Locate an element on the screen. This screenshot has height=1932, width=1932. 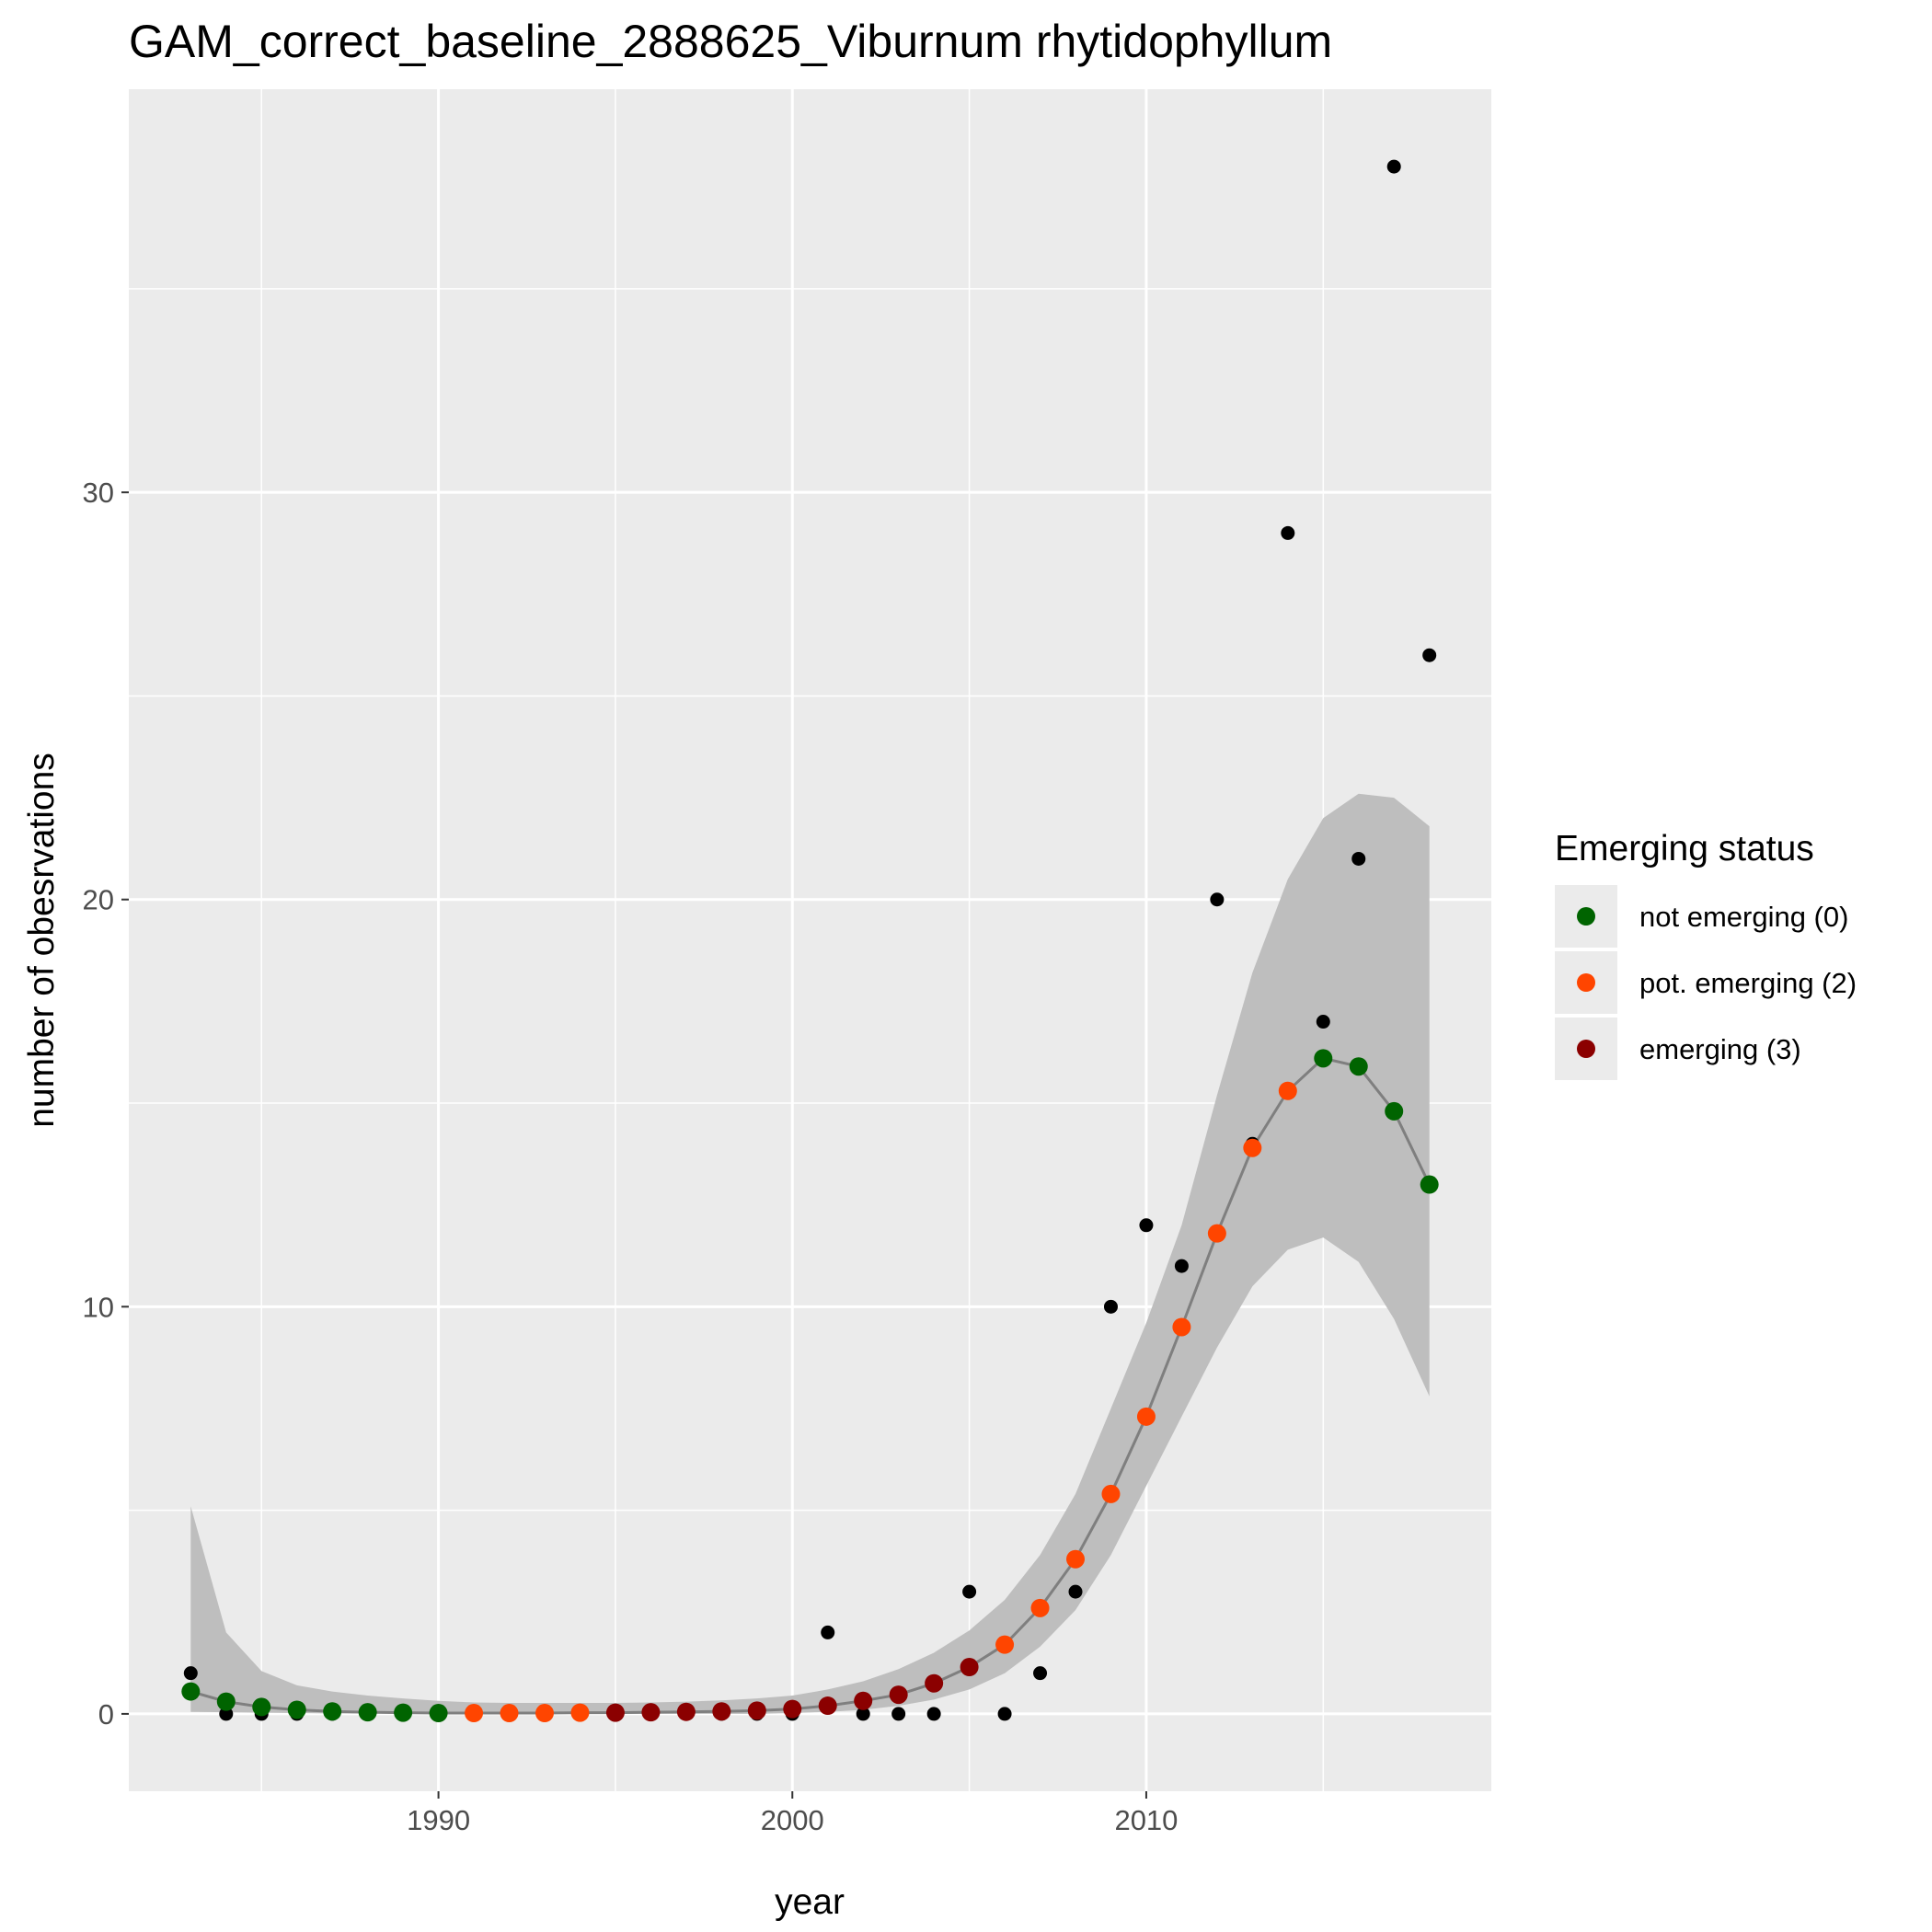
legend-label: not emerging (0) is located at coordinates (1743, 917).